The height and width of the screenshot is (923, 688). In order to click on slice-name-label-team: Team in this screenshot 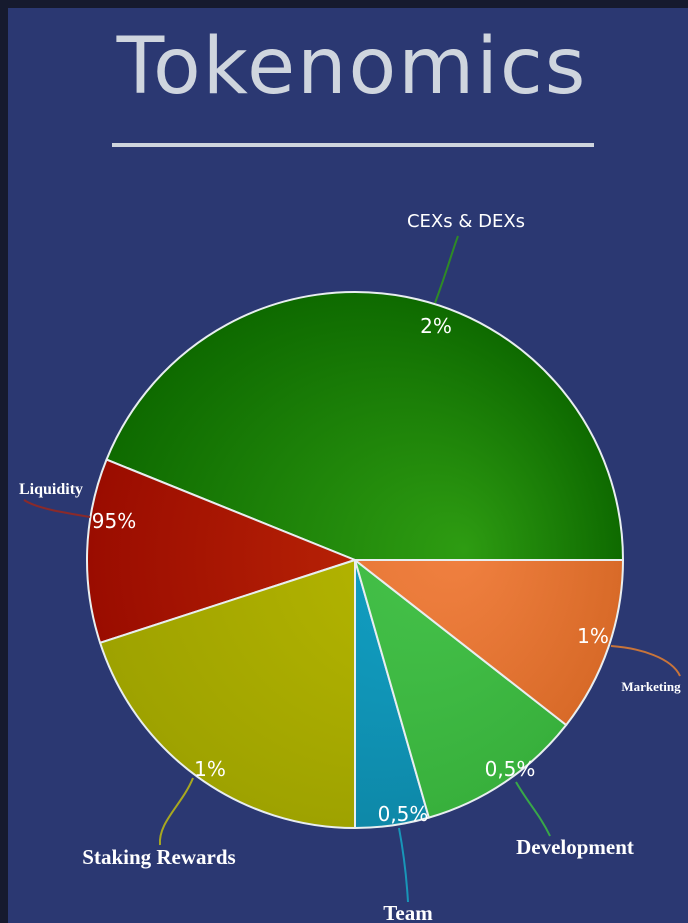, I will do `click(408, 912)`.